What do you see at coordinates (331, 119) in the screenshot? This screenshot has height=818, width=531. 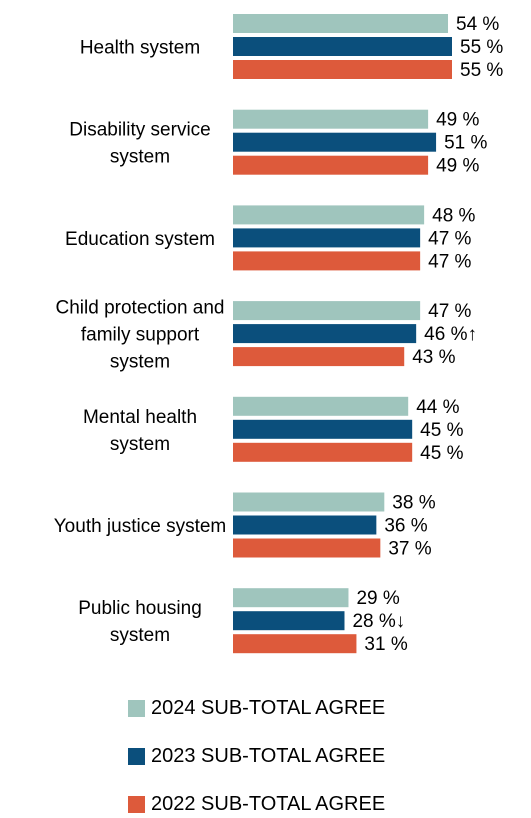 I see `bar-disability-service-system-2024` at bounding box center [331, 119].